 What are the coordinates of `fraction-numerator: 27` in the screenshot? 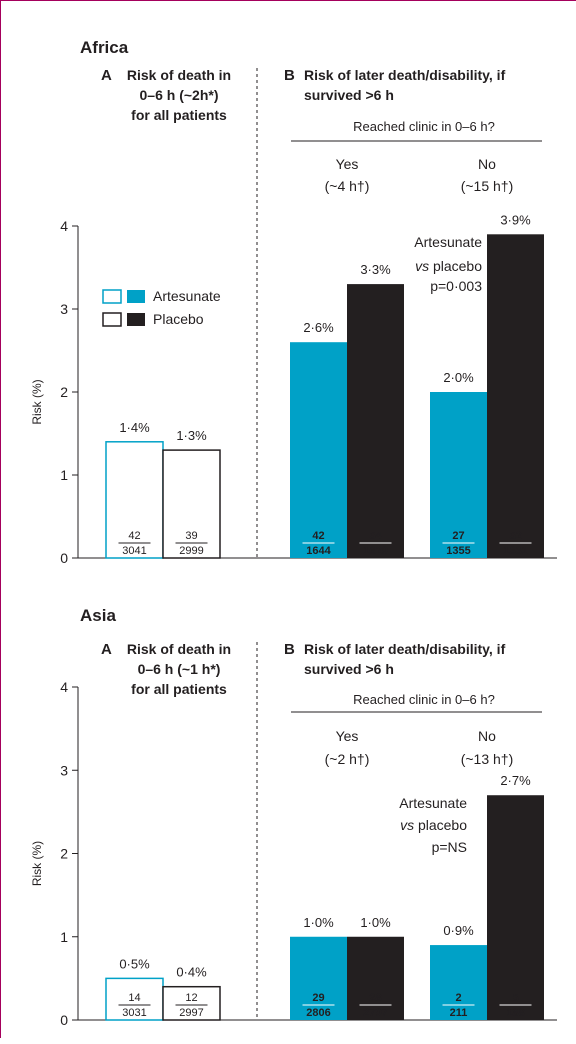 It's located at (458, 536).